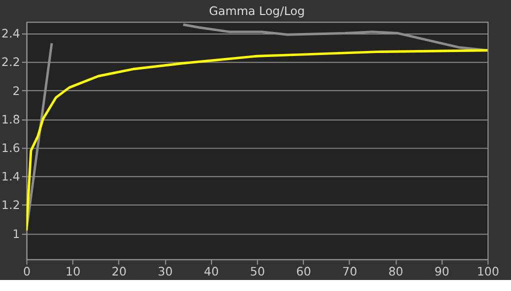  What do you see at coordinates (304, 271) in the screenshot?
I see `x-tick-label: 60` at bounding box center [304, 271].